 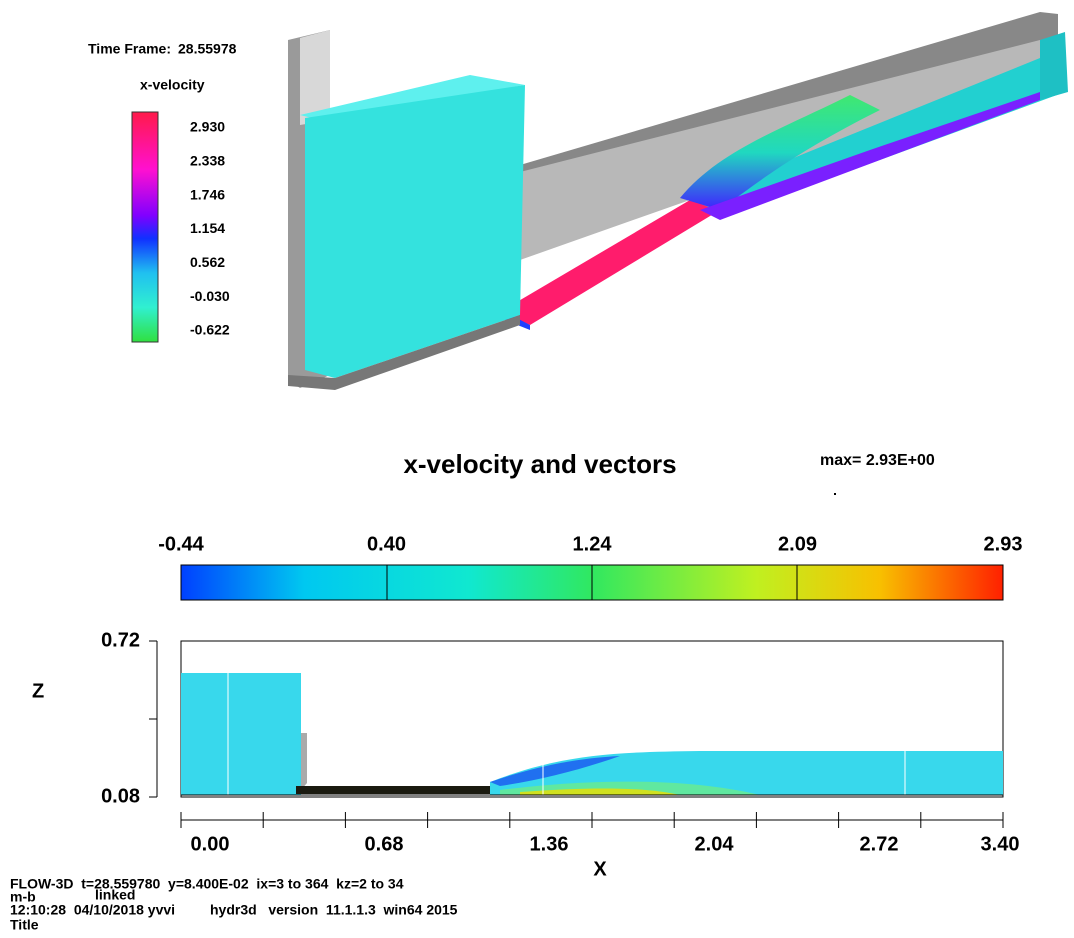 I want to click on x-tick-label: 0.68, so click(x=384, y=844).